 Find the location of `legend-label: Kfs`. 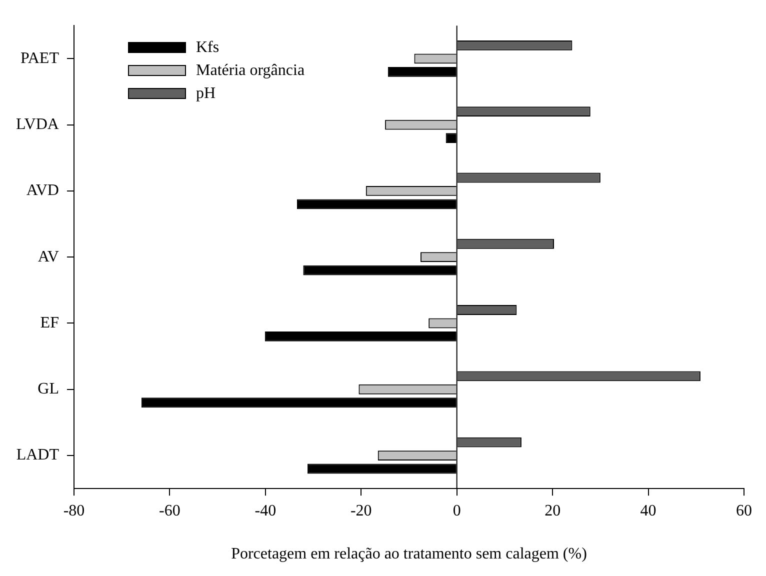

legend-label: Kfs is located at coordinates (208, 48).